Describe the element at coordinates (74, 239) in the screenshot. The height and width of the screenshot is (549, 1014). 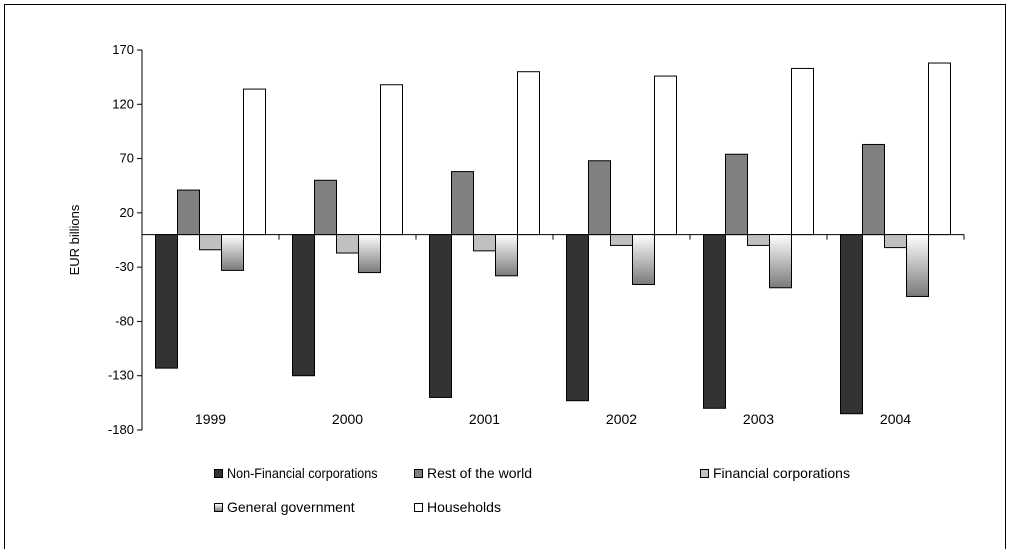
I see `y-axis-title: EUR billions` at that location.